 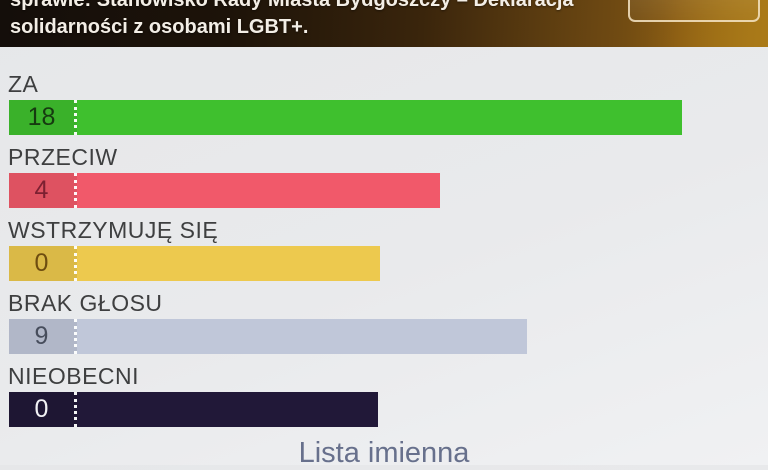 I want to click on vote-row: BRAK GŁOSU 9, so click(x=384, y=322).